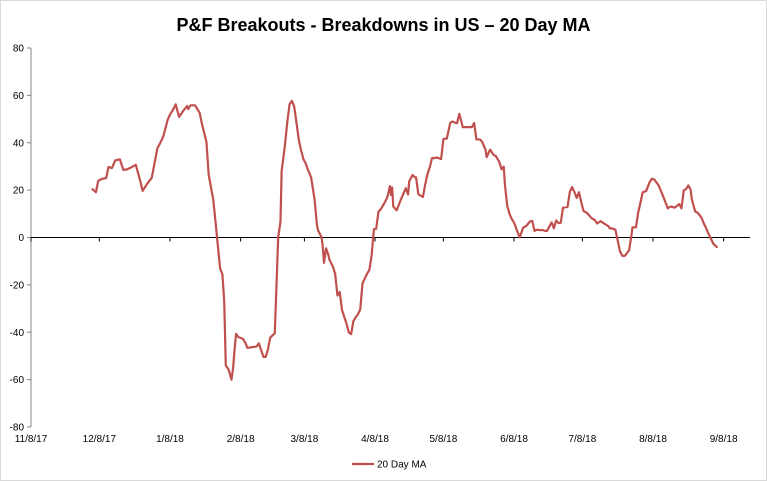 Image resolution: width=767 pixels, height=481 pixels. Describe the element at coordinates (17, 380) in the screenshot. I see `y-tick-label: -60` at that location.